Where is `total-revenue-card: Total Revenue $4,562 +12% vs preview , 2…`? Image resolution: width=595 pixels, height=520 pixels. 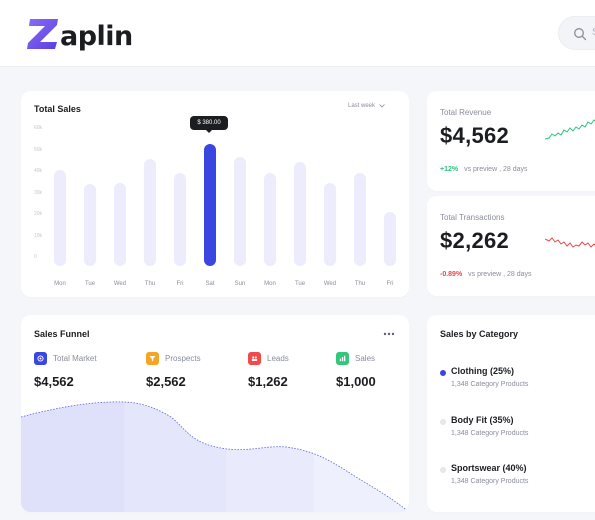 total-revenue-card: Total Revenue $4,562 +12% vs preview , 2… is located at coordinates (511, 141).